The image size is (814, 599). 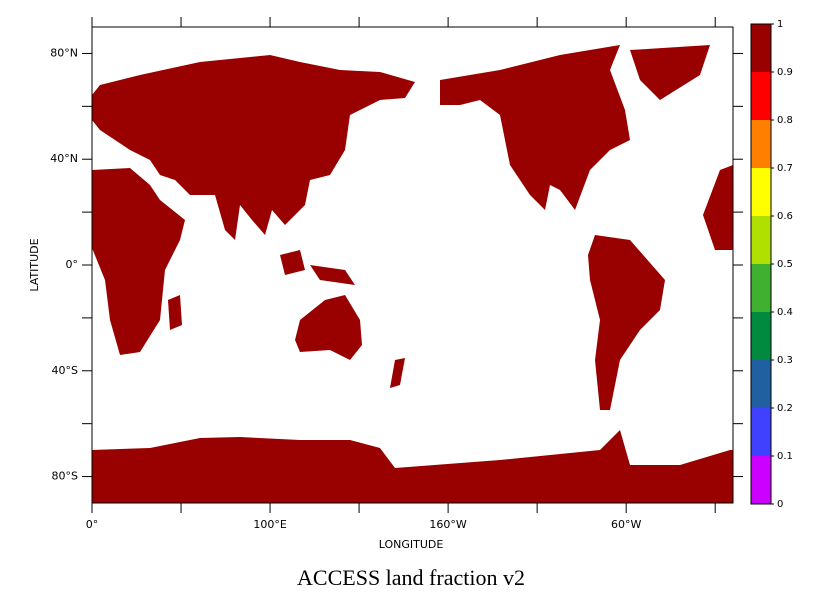 What do you see at coordinates (65, 370) in the screenshot?
I see `y-tick-label: 40°S` at bounding box center [65, 370].